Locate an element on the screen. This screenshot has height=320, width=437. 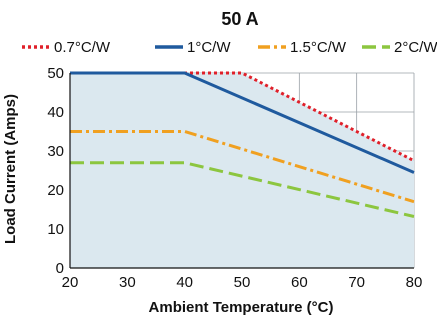
y-tick-label: 10 is located at coordinates (55, 229).